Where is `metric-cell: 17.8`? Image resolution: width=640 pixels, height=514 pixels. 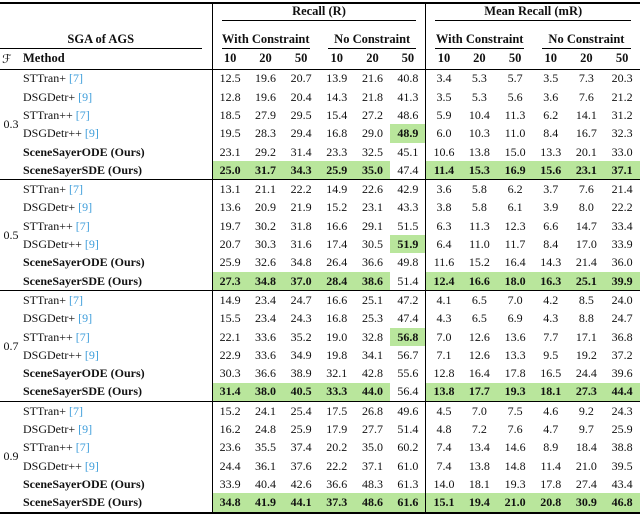 metric-cell: 17.8 is located at coordinates (515, 373).